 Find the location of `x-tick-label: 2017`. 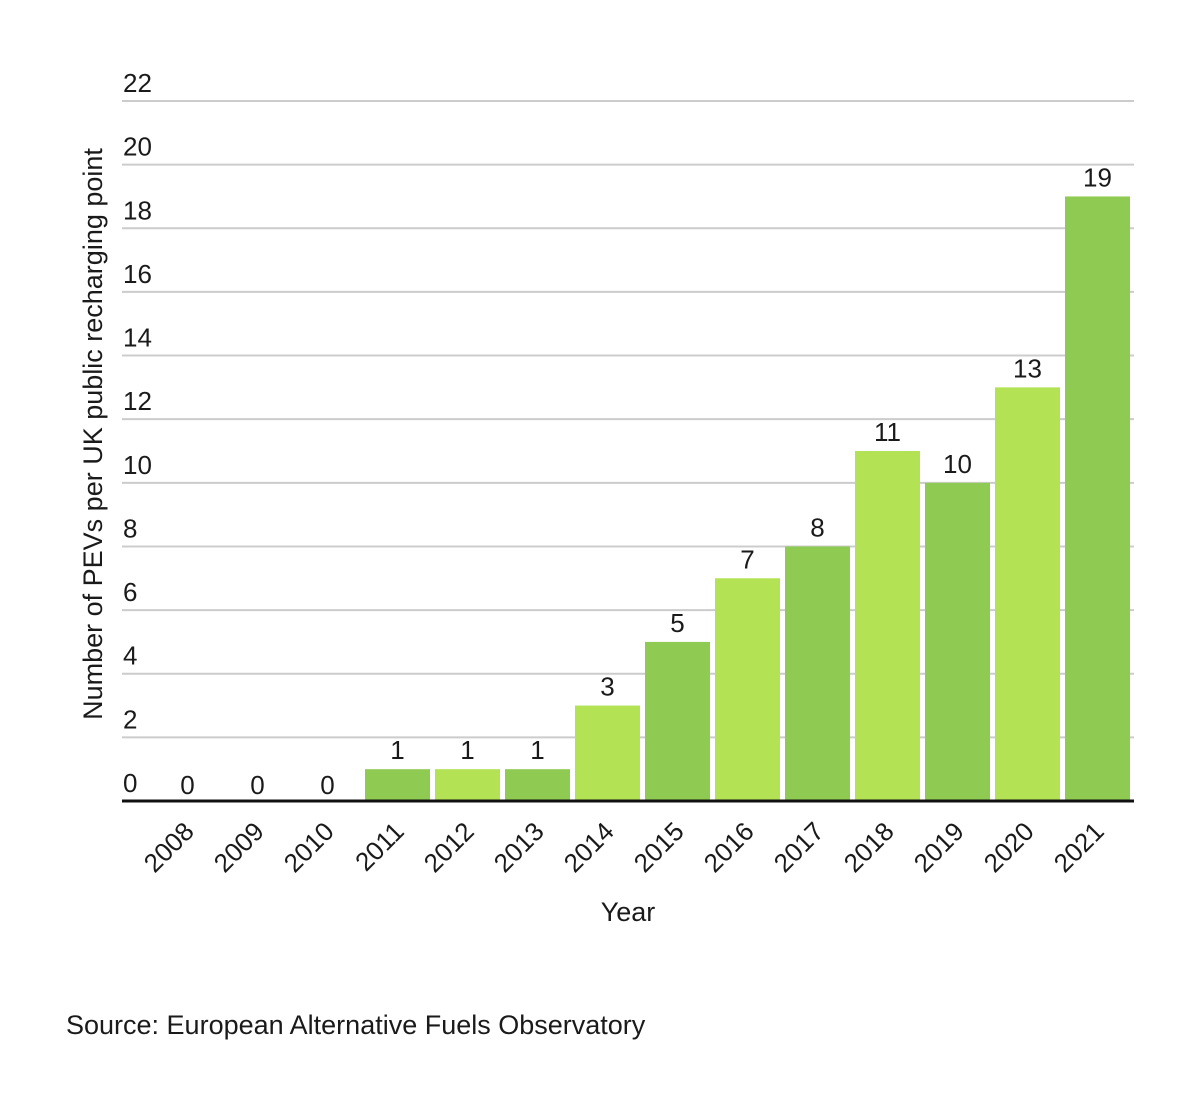

x-tick-label: 2017 is located at coordinates (799, 847).